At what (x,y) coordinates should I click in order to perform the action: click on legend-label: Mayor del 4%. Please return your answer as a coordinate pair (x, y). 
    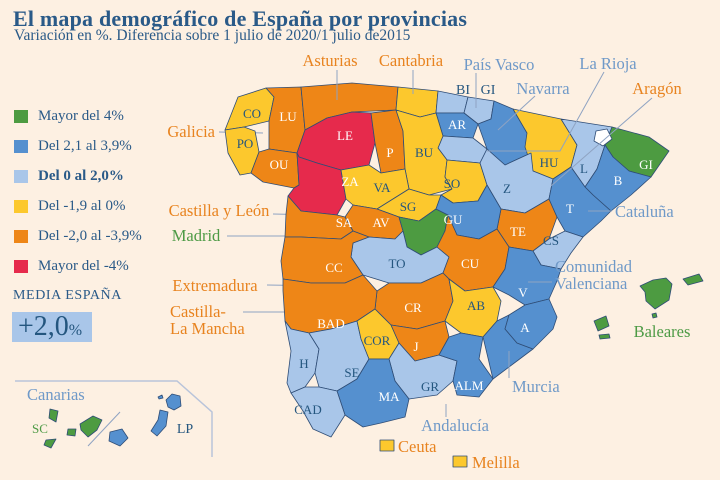
    Looking at the image, I should click on (81, 115).